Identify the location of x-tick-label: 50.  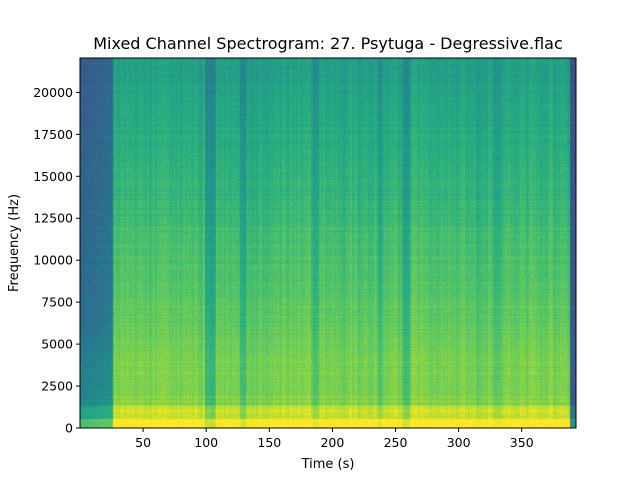
(143, 442).